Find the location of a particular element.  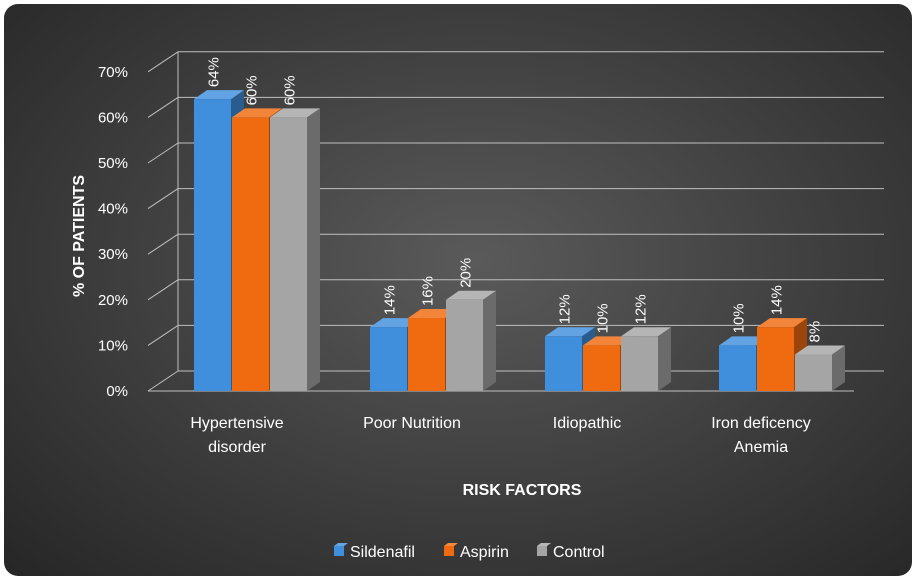

x-axis-title: RISK FACTORS is located at coordinates (522, 490).